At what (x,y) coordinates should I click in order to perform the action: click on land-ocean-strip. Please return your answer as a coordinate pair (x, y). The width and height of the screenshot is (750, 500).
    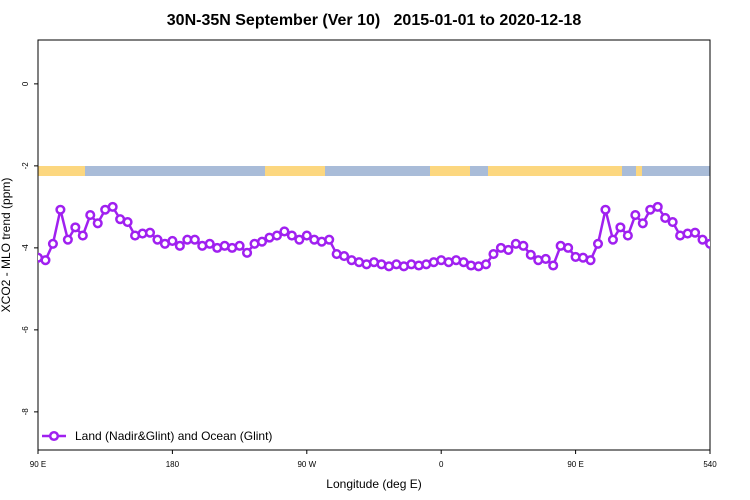
    Looking at the image, I should click on (374, 171).